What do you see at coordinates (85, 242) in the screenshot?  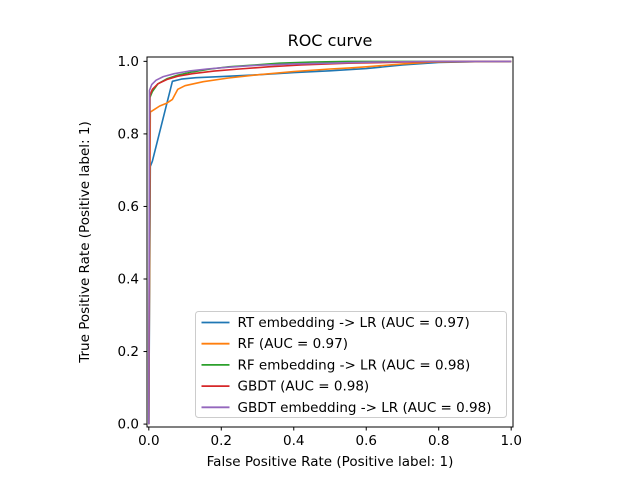 I see `y-axis-label: True Positive Rate (Positive label: 1)` at bounding box center [85, 242].